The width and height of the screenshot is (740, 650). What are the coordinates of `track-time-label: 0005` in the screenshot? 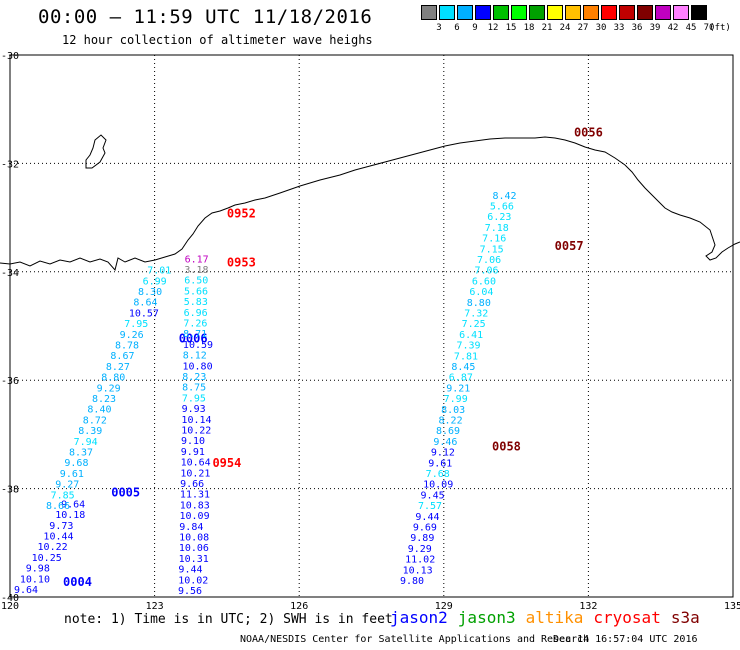 It's located at (125, 493).